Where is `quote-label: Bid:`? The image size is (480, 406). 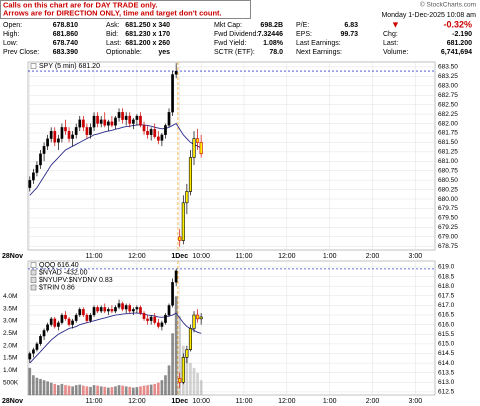 quote-label: Bid: is located at coordinates (112, 34).